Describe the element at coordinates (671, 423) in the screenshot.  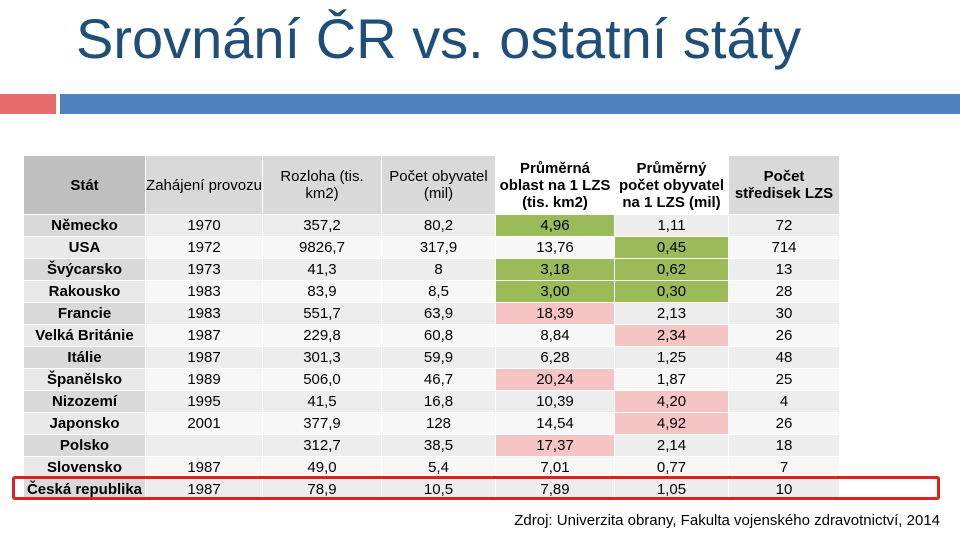
I see `cell-avg-pop: 4,92` at that location.